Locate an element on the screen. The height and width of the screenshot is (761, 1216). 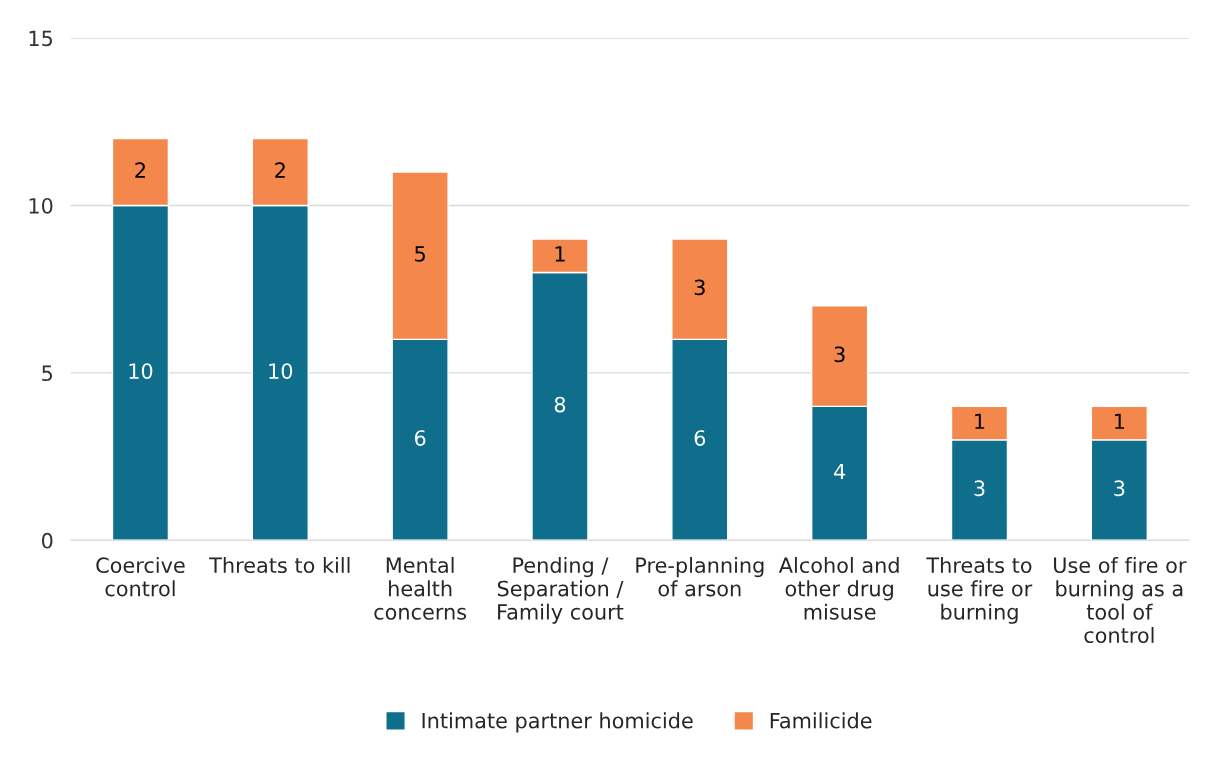
x-tick-label: Mental health concerns is located at coordinates (420, 588).